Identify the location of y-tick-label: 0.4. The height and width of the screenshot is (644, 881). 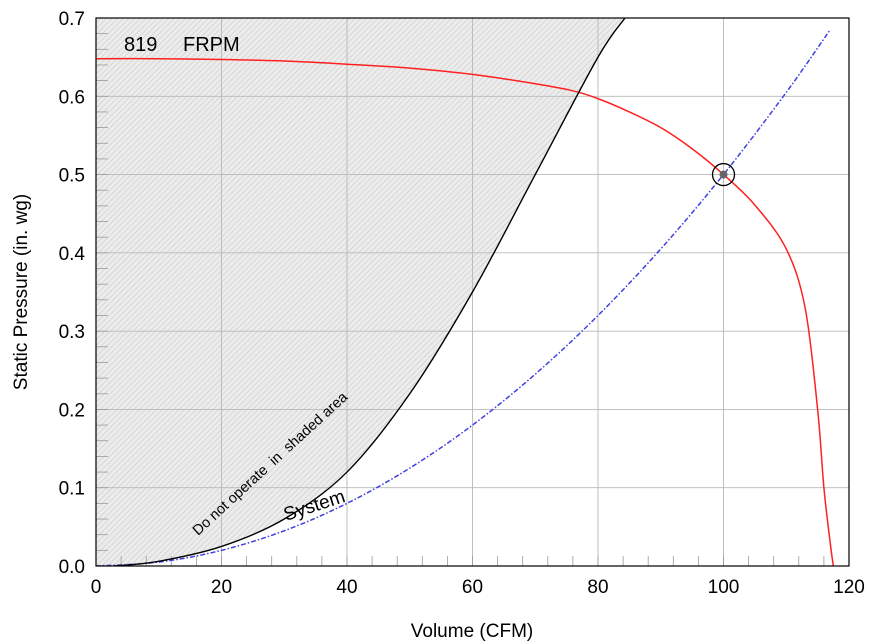
(72, 254).